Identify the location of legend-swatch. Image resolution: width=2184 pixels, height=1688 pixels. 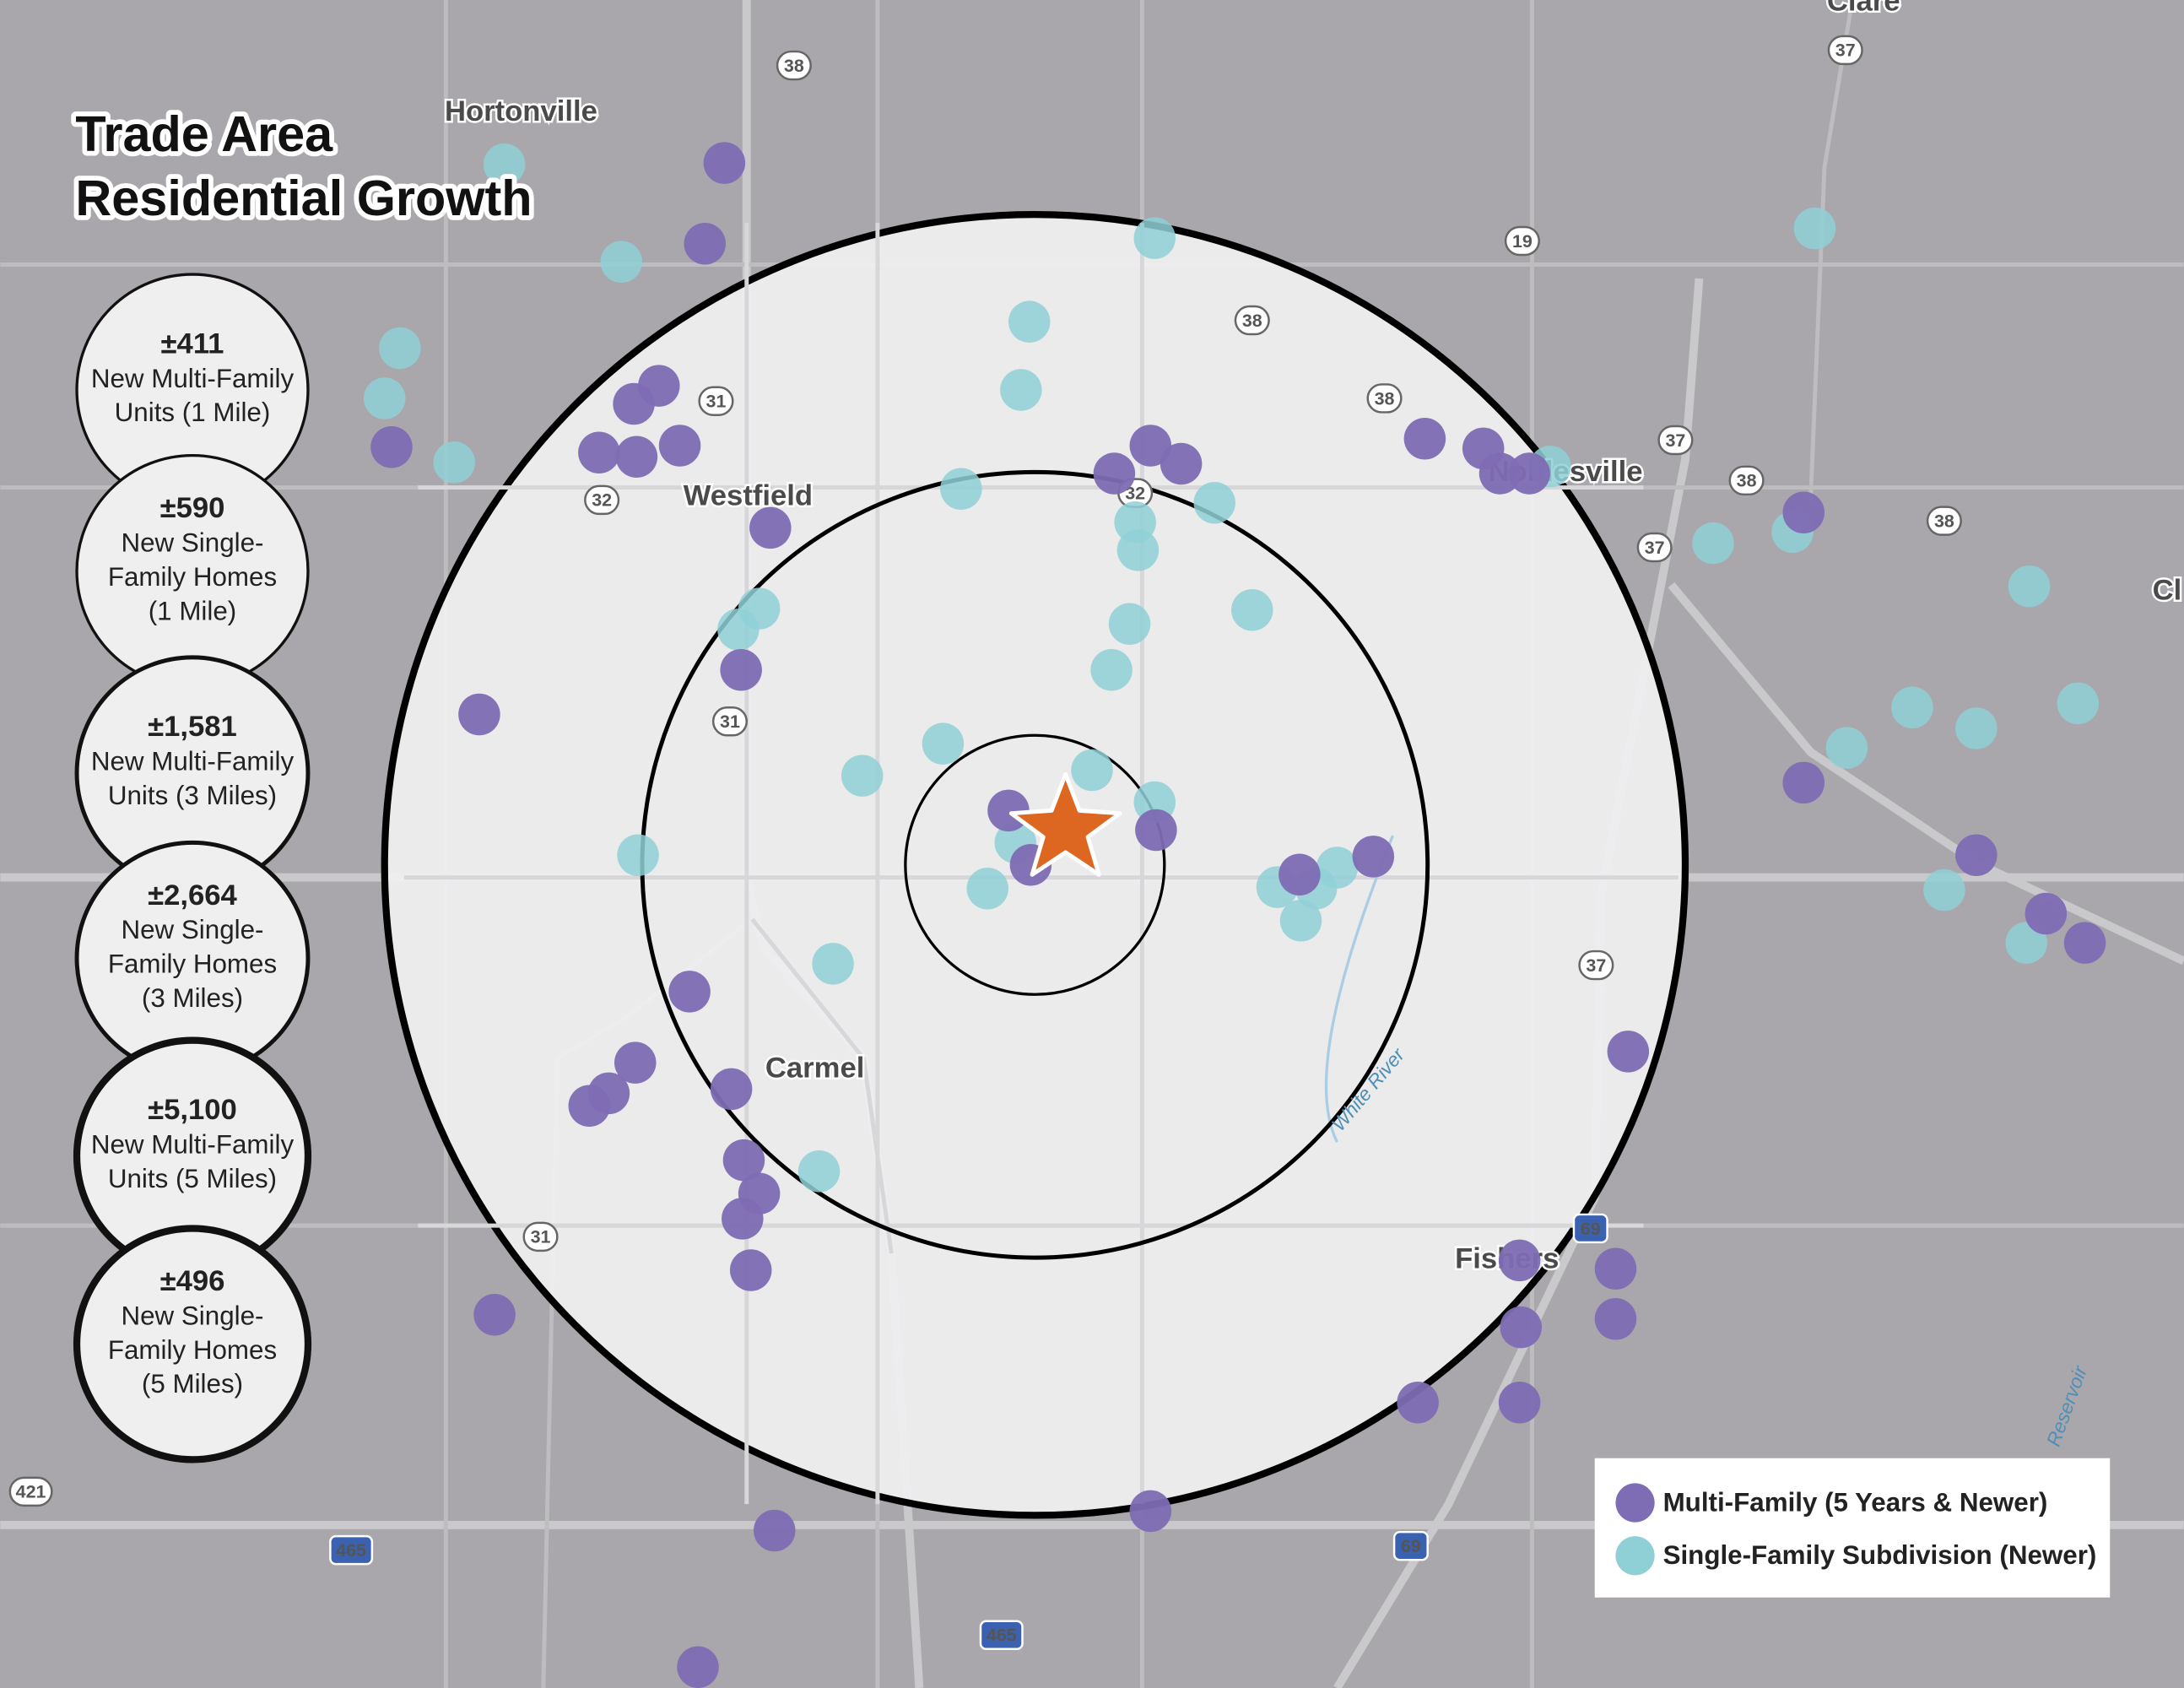
(1635, 1503).